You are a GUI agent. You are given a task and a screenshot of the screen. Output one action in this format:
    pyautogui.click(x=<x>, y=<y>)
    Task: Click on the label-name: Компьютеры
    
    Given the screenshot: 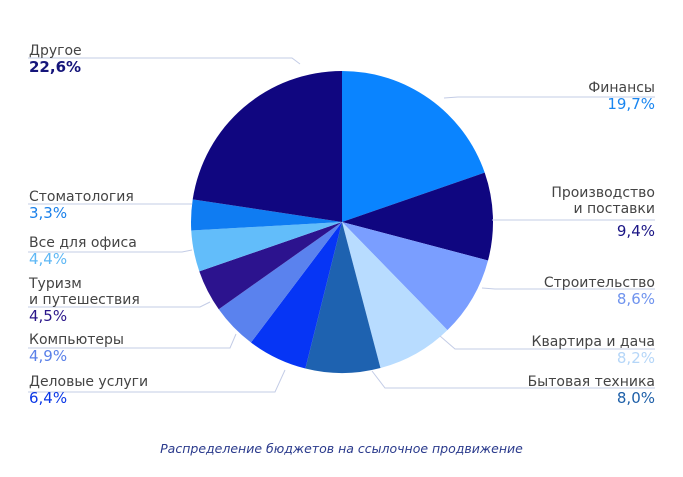 What is the action you would take?
    pyautogui.click(x=76, y=340)
    